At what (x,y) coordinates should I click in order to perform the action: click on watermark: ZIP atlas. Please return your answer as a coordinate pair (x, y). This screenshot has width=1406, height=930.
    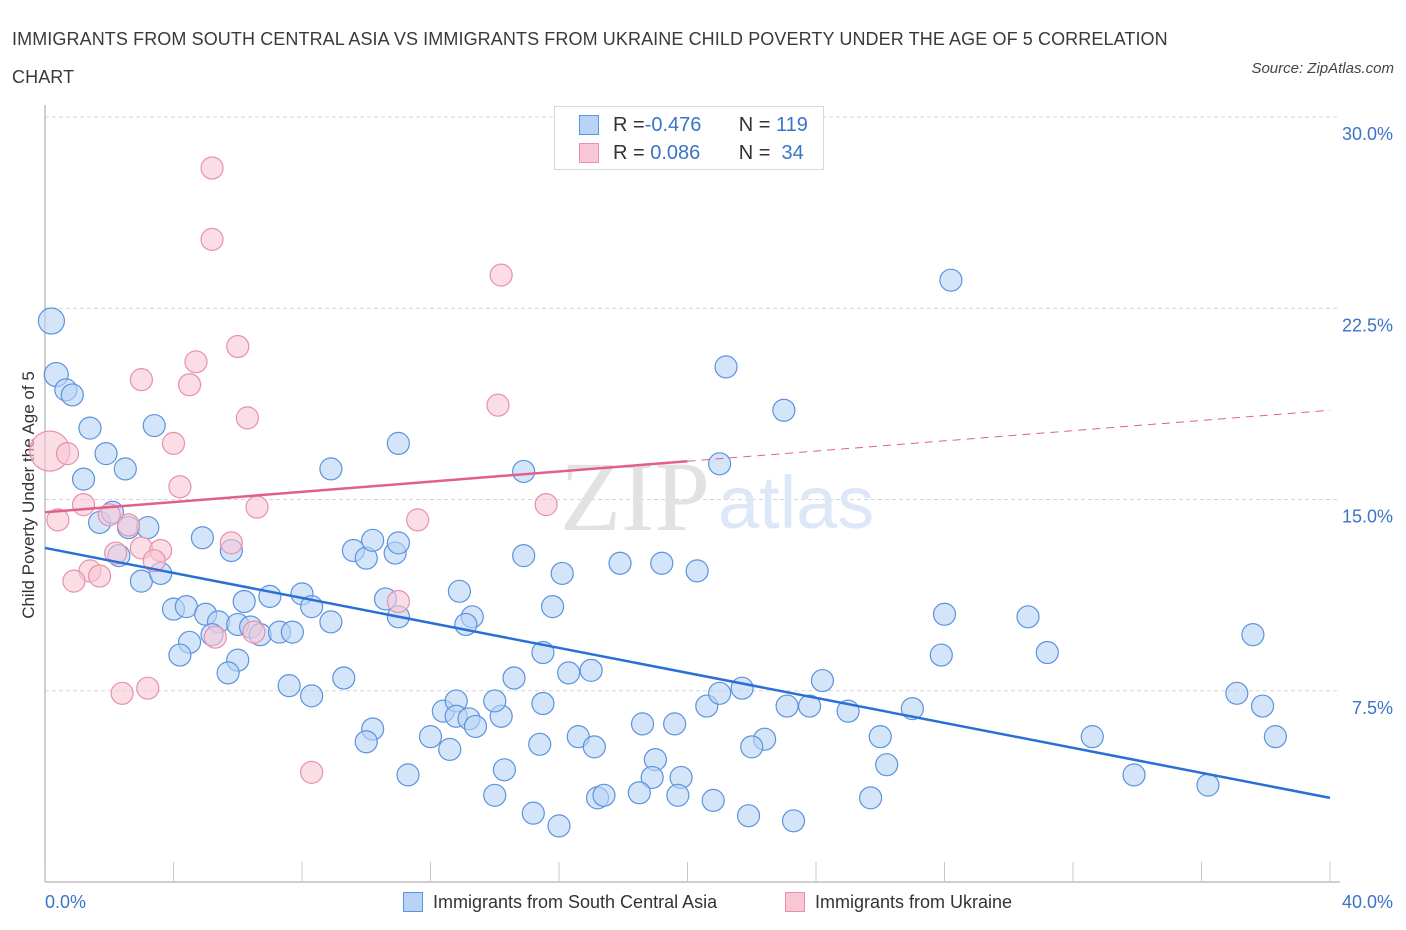
    Looking at the image, I should click on (717, 496).